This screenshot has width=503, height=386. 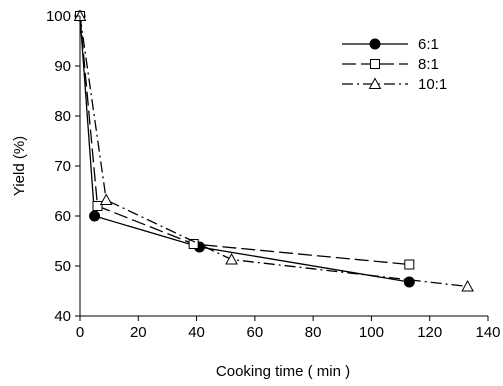 I want to click on x-axis-title: Cooking time ( min ), so click(x=283, y=371).